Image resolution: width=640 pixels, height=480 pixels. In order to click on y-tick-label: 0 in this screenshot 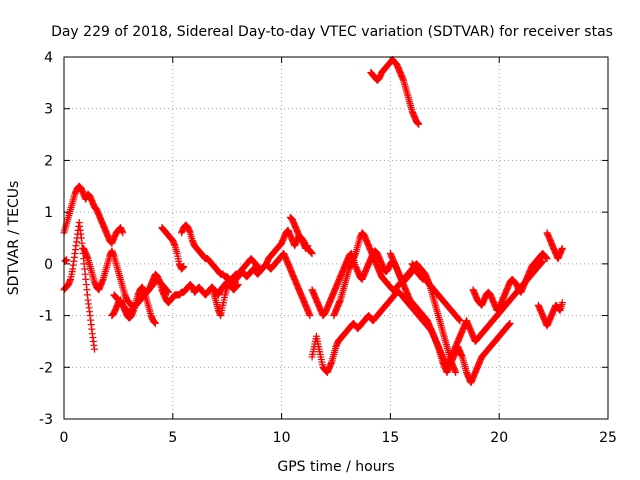, I will do `click(48, 265)`.